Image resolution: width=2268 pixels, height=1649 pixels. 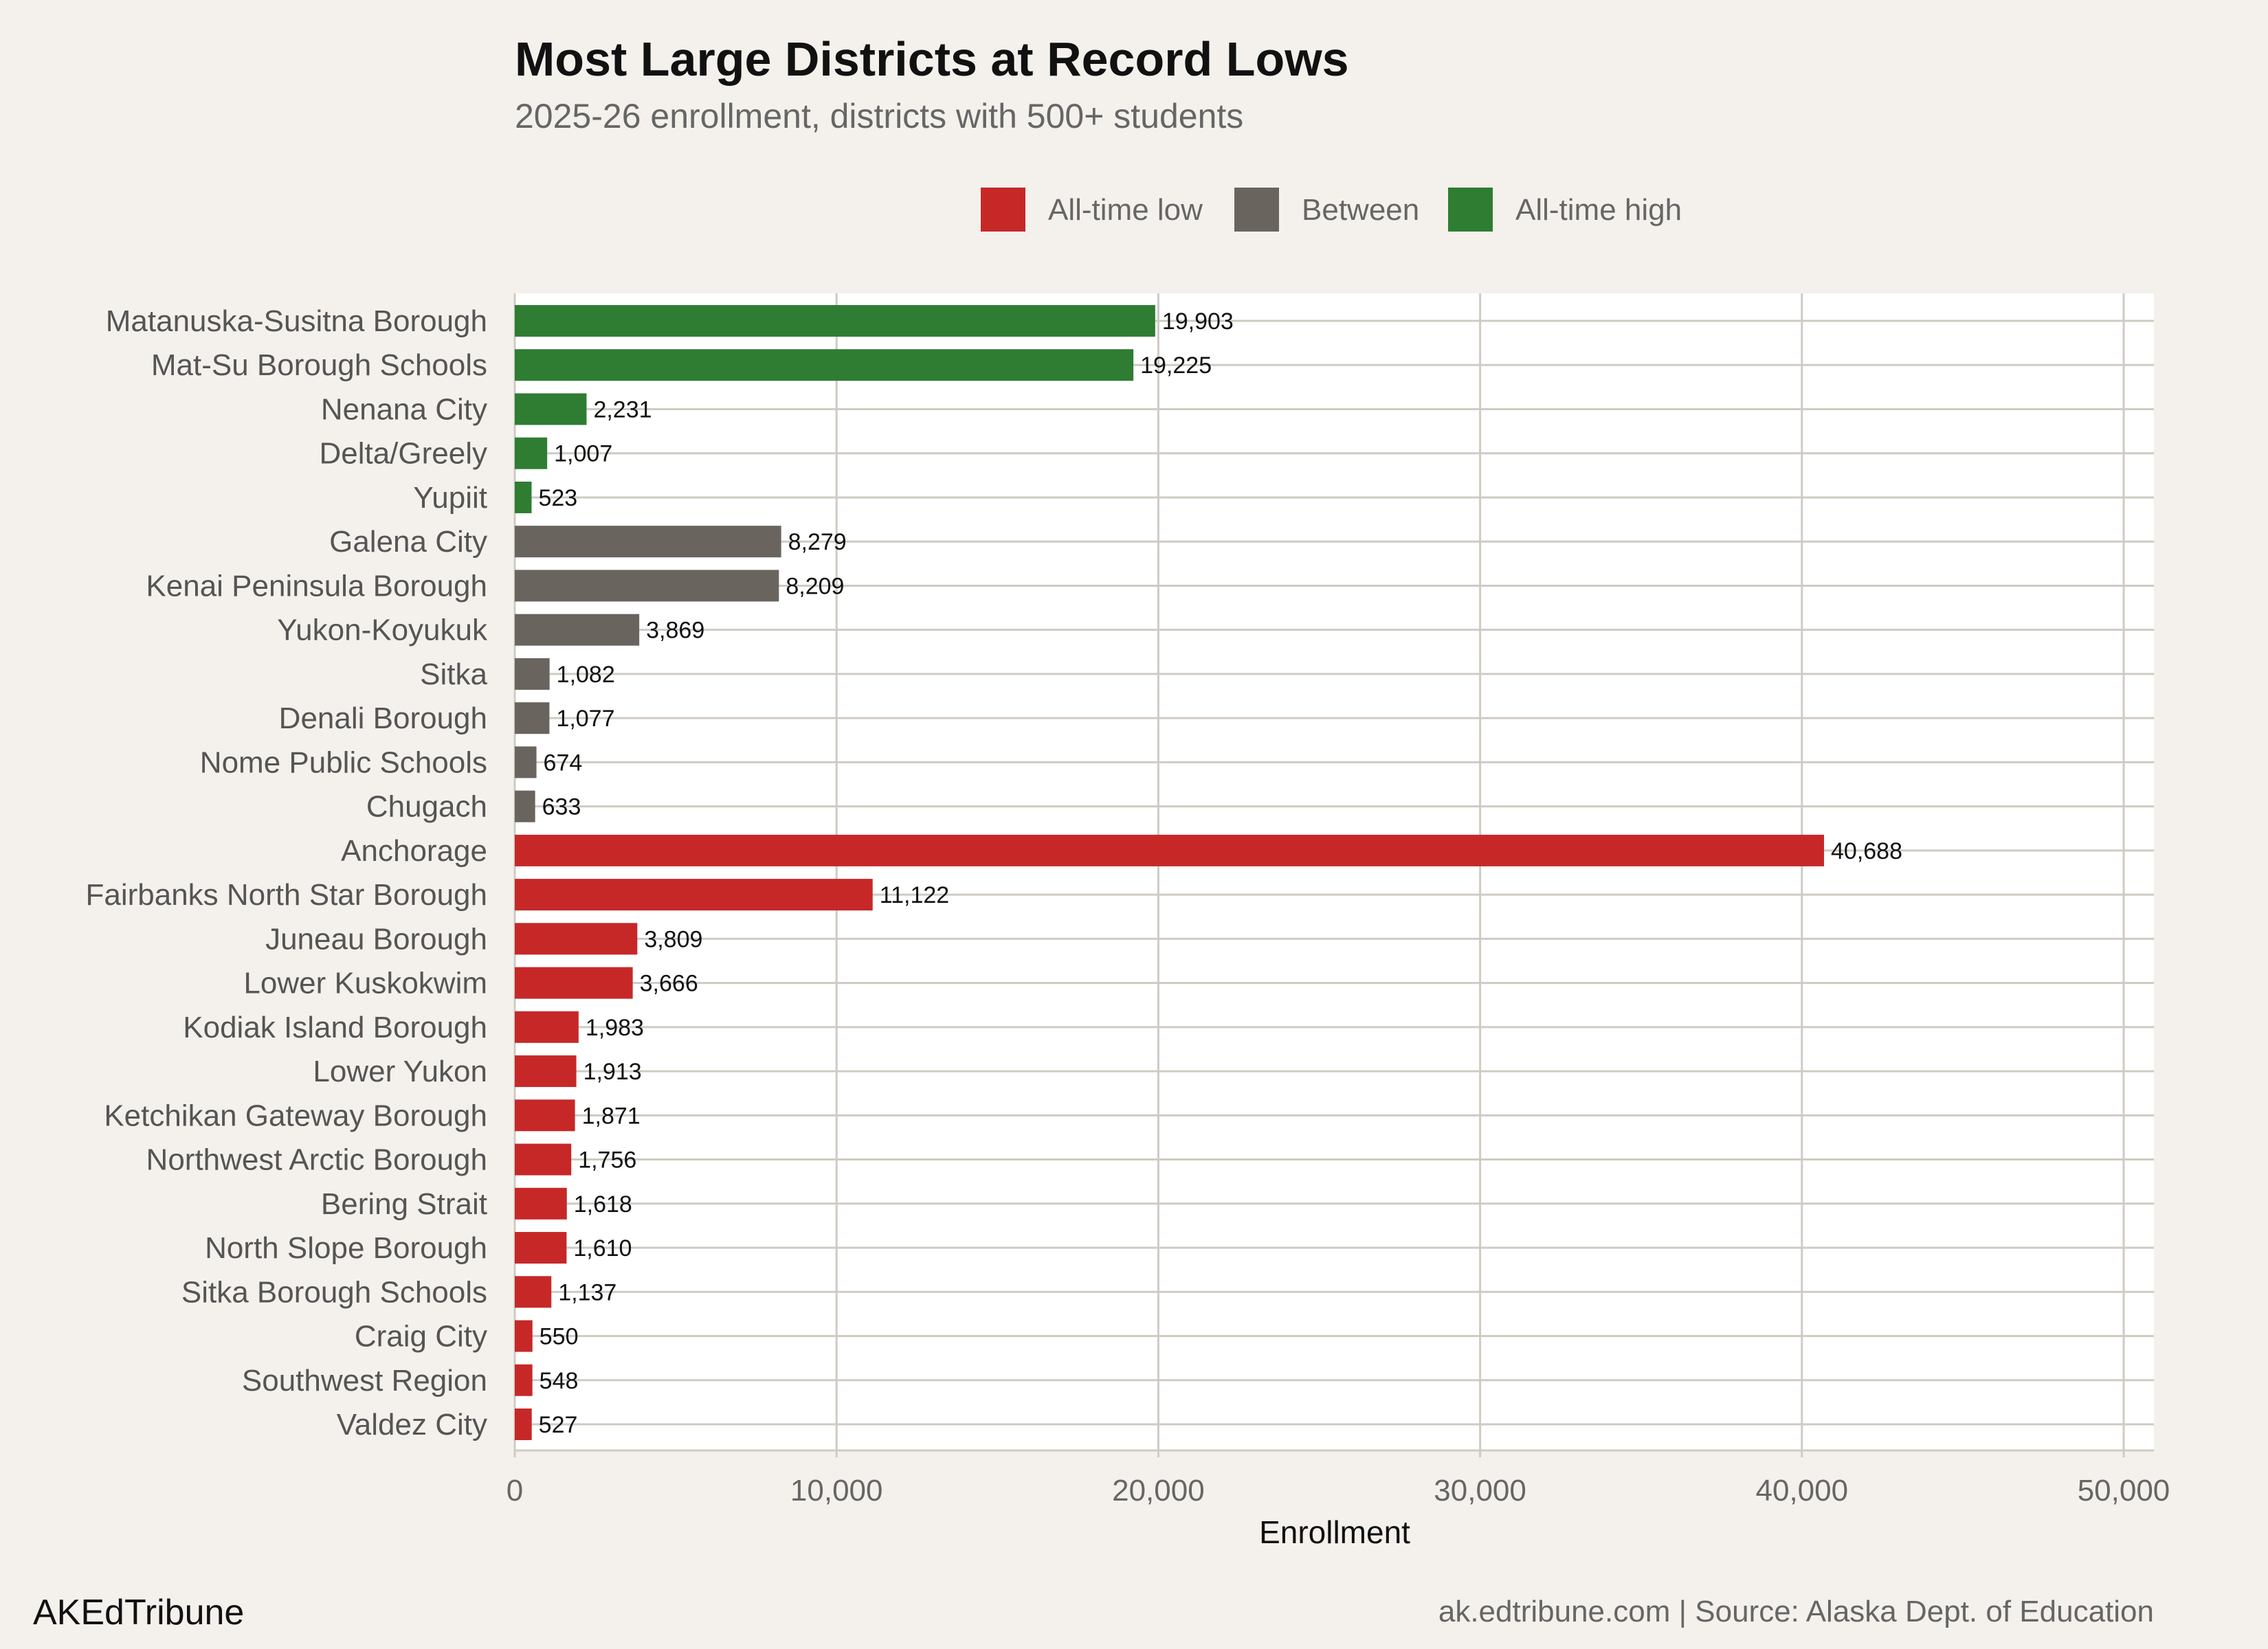 I want to click on bar-value-label: 1,082, so click(x=586, y=675).